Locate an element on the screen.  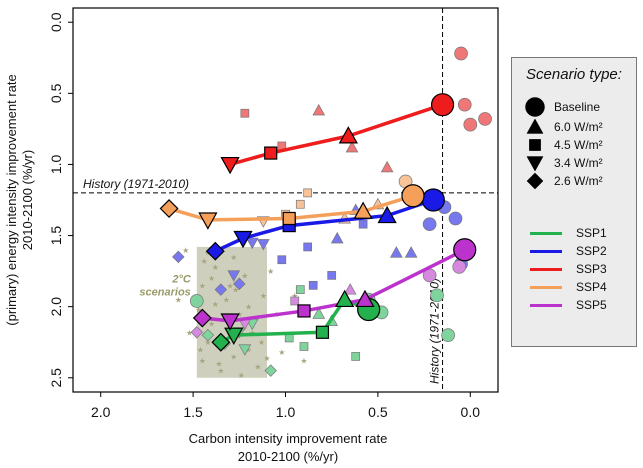
legend-item-label: 3.4 W/m² is located at coordinates (578, 163).